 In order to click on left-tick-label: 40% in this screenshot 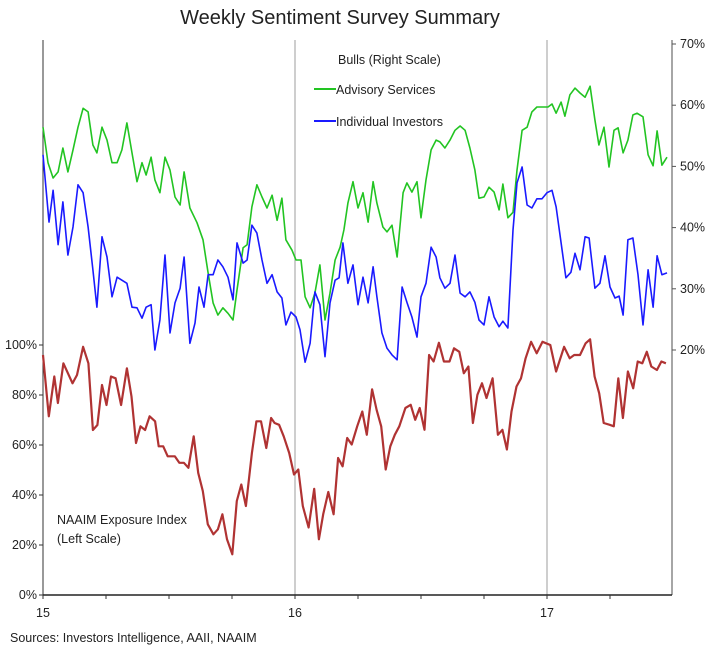, I will do `click(24, 495)`.